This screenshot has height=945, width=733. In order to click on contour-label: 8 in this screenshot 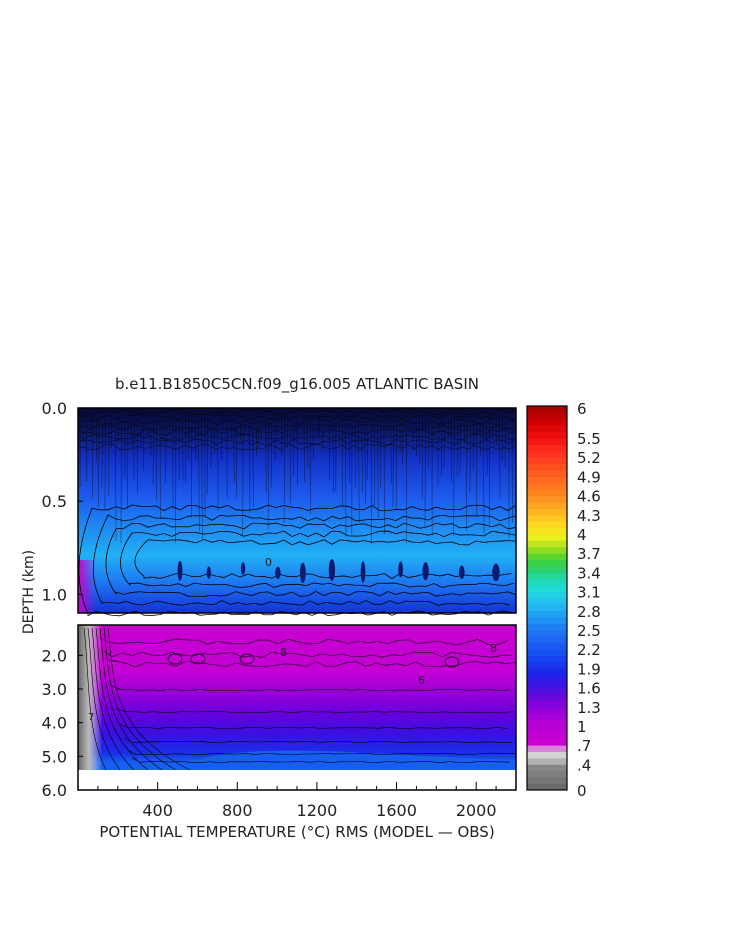, I will do `click(283, 652)`.